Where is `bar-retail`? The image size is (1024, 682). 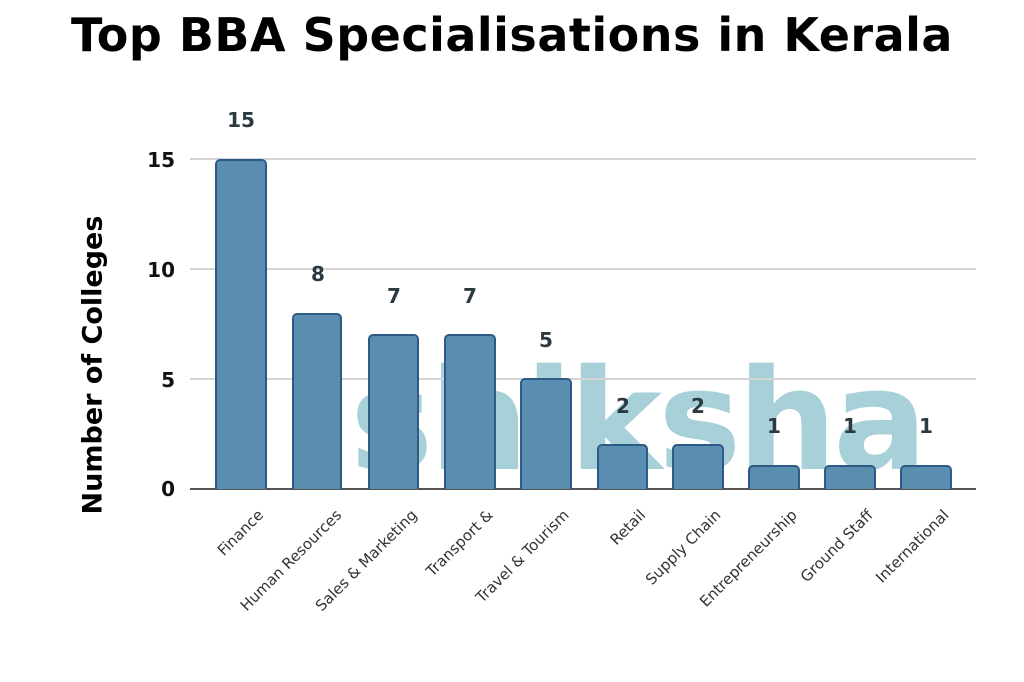 bar-retail is located at coordinates (622, 466).